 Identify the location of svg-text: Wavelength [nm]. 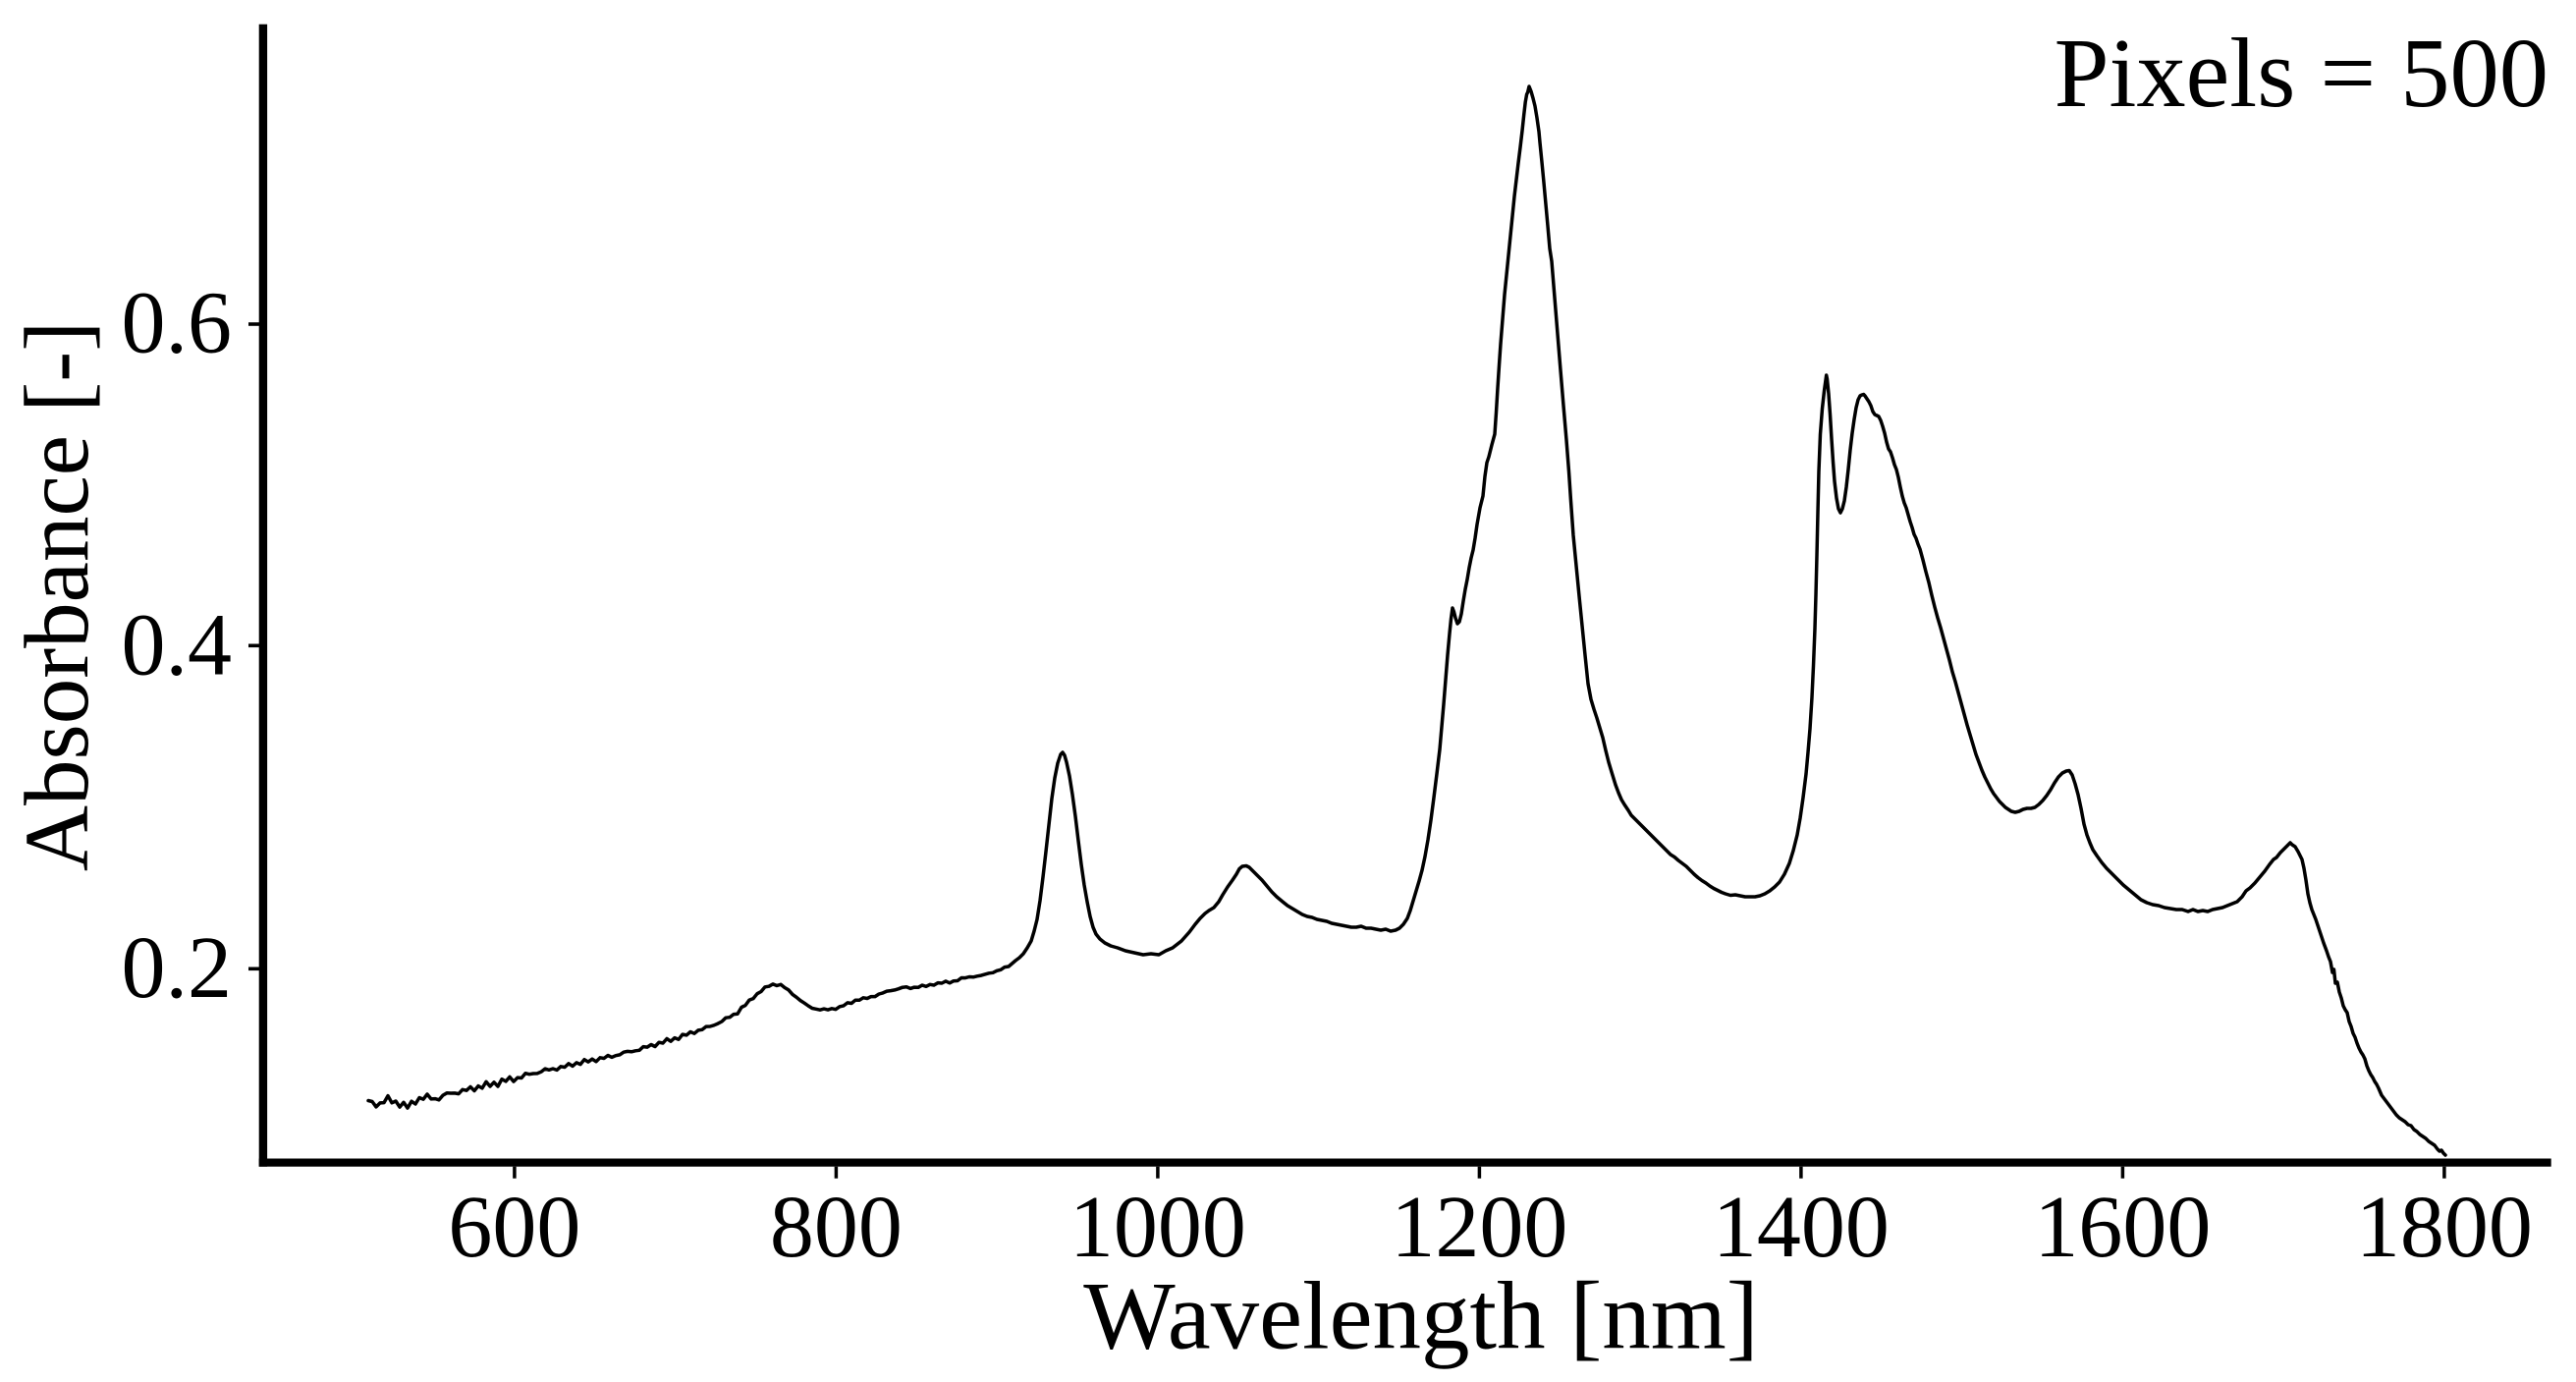
(1421, 1317).